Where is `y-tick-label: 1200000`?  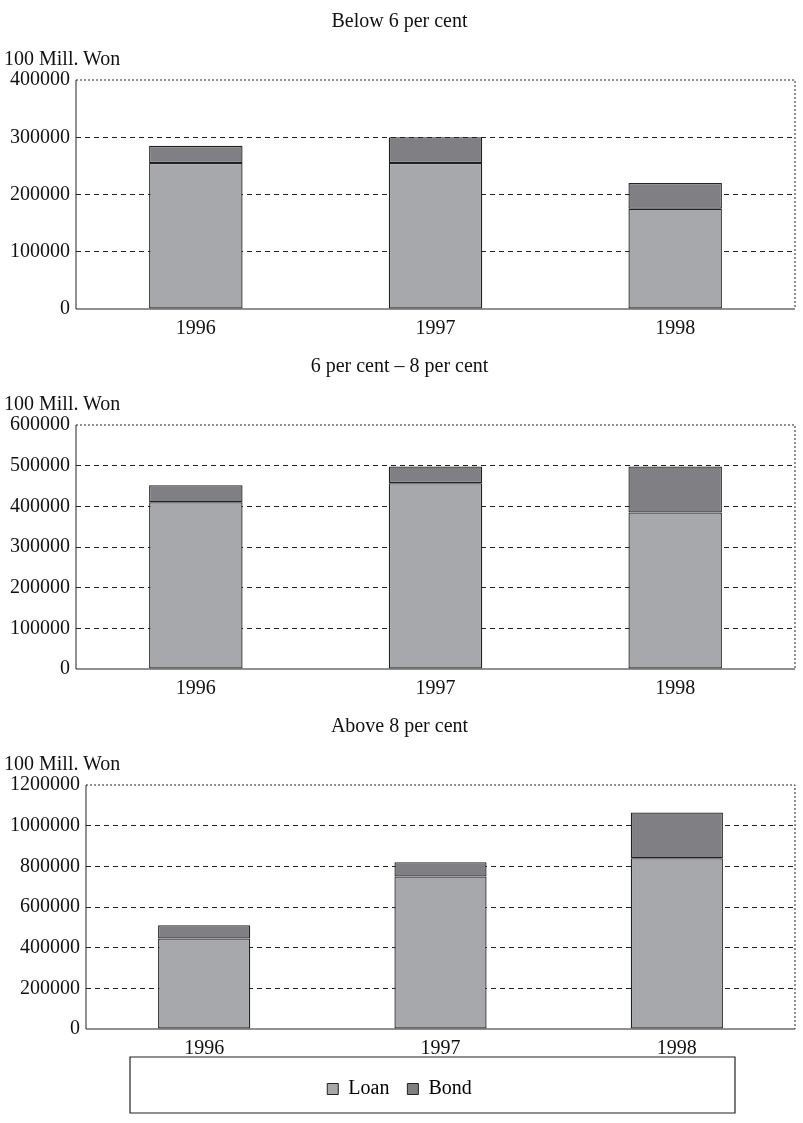 y-tick-label: 1200000 is located at coordinates (45, 783).